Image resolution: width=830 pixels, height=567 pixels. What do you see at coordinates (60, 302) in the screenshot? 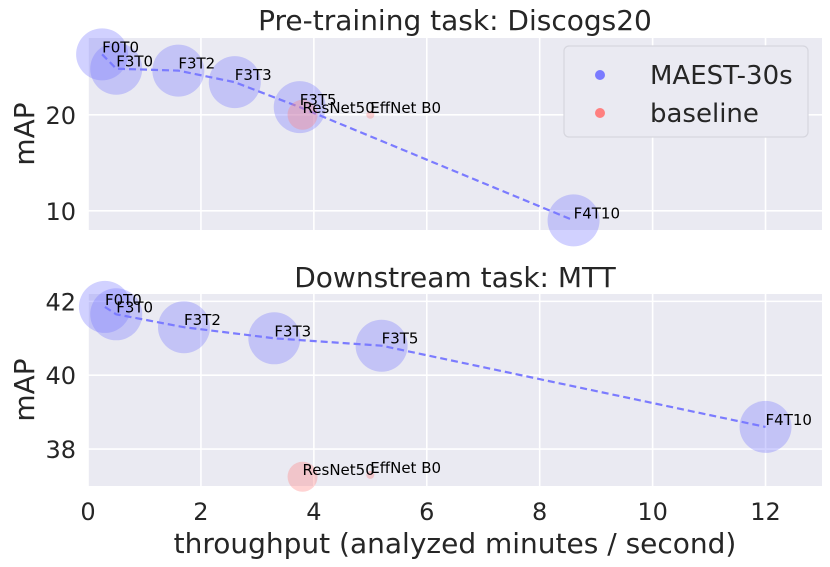
I see `y-tick-label: 42` at bounding box center [60, 302].